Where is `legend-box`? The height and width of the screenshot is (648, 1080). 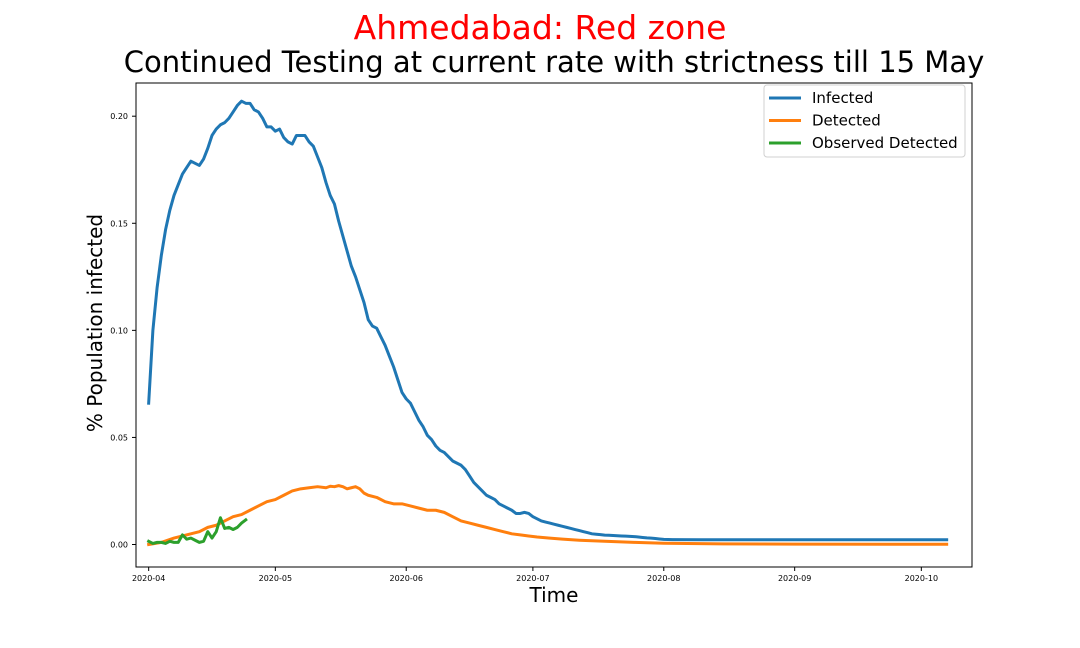
legend-box is located at coordinates (864, 121).